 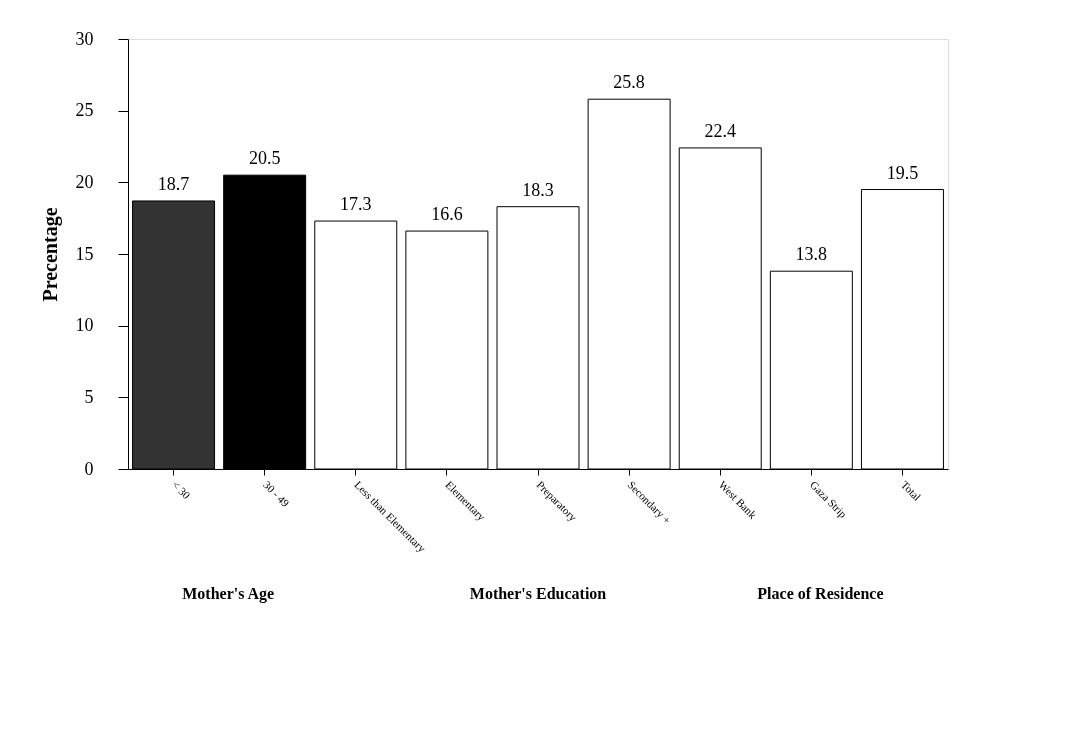 What do you see at coordinates (173, 183) in the screenshot?
I see `data-label: 18.7` at bounding box center [173, 183].